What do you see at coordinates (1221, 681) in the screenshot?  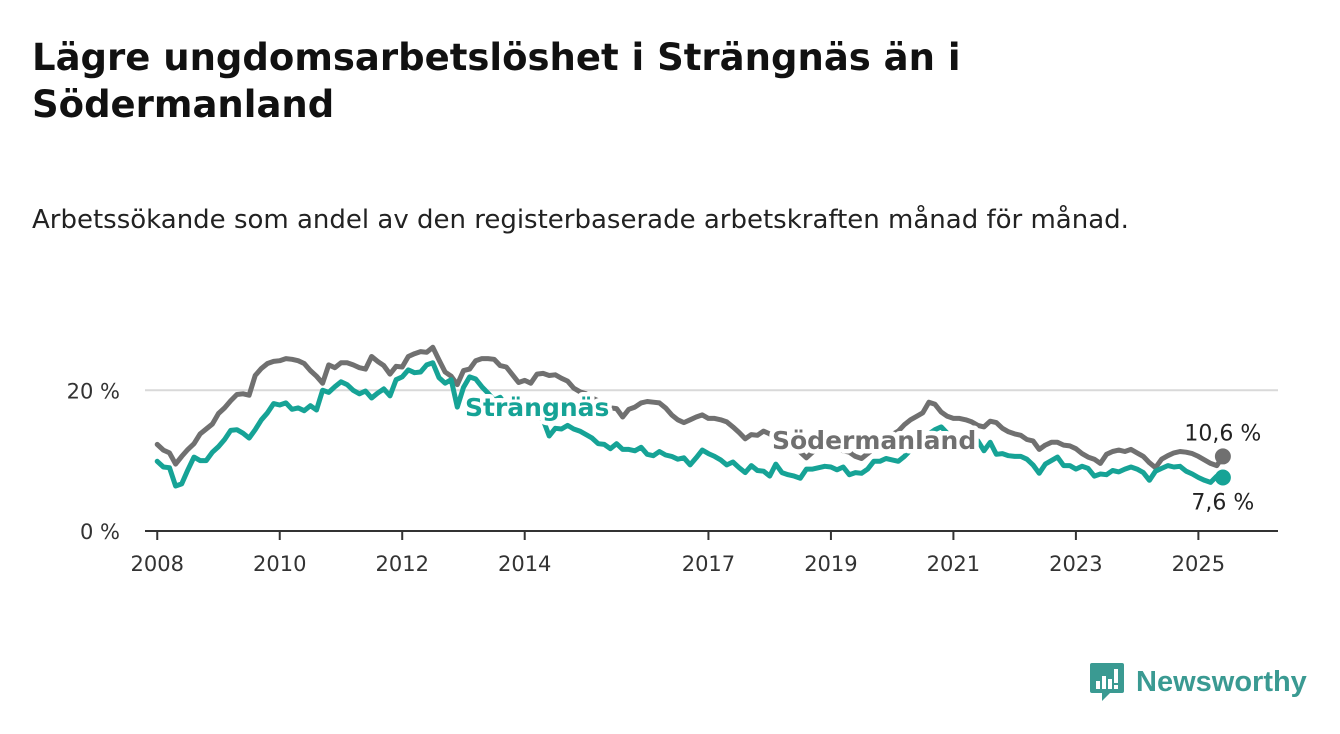 I see `brand-name: Newsworthy` at bounding box center [1221, 681].